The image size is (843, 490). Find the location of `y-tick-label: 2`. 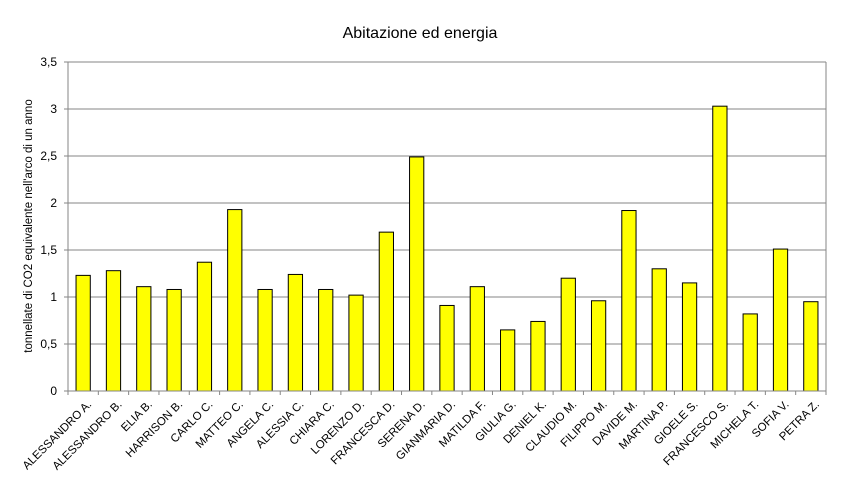

y-tick-label: 2 is located at coordinates (53, 203).